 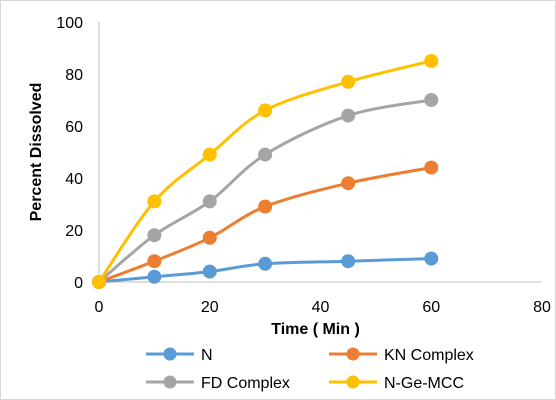 What do you see at coordinates (69, 23) in the screenshot?
I see `y-tick-label: 100` at bounding box center [69, 23].